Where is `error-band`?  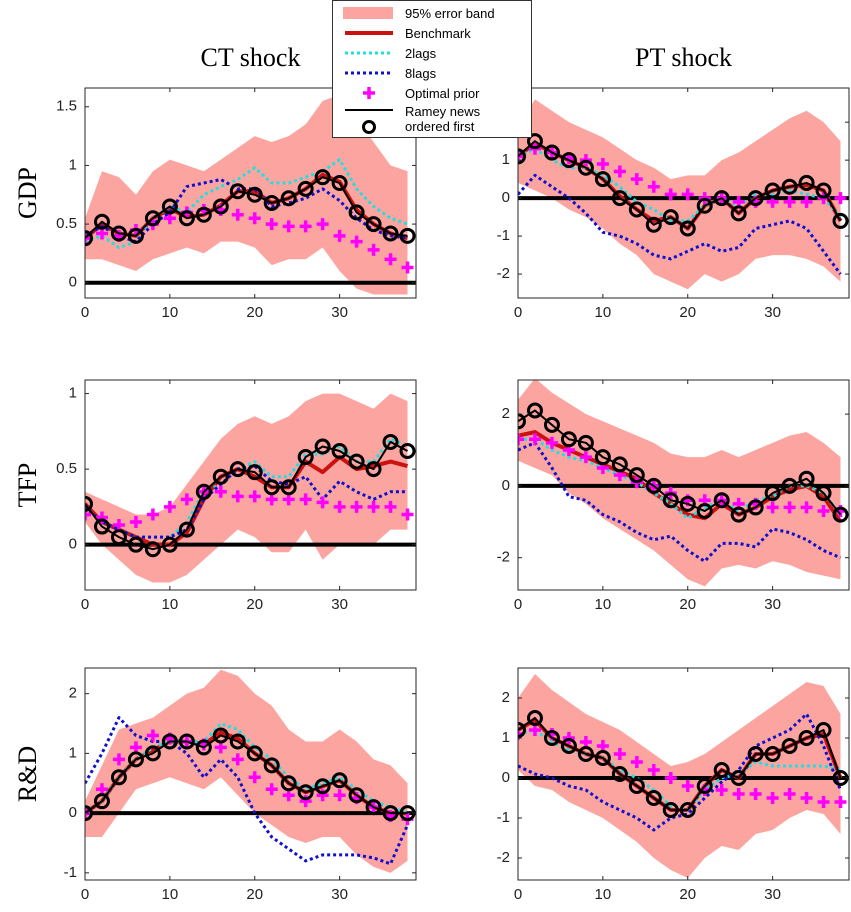
error-band is located at coordinates (679, 194).